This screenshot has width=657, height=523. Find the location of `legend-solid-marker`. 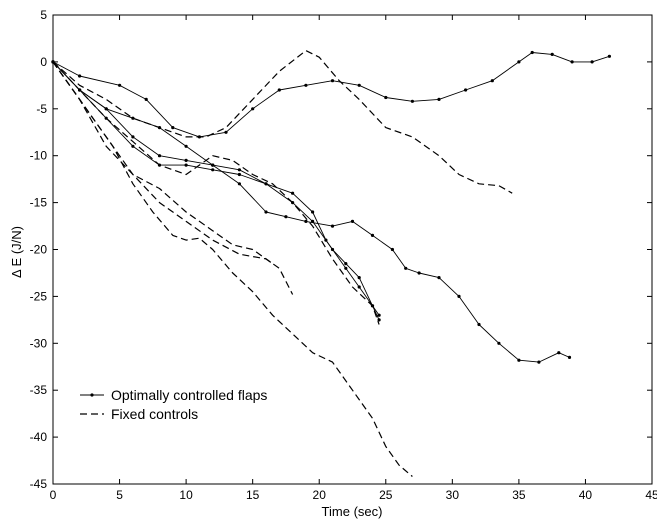

legend-solid-marker is located at coordinates (92, 395).